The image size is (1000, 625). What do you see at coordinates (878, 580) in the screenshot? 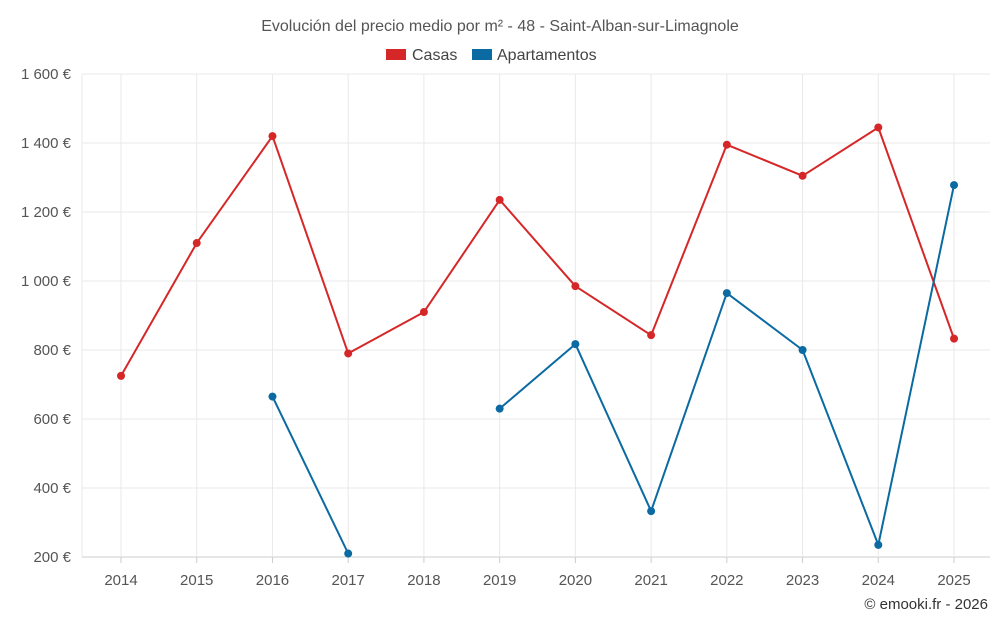
I see `x-tick-label: 2024` at bounding box center [878, 580].